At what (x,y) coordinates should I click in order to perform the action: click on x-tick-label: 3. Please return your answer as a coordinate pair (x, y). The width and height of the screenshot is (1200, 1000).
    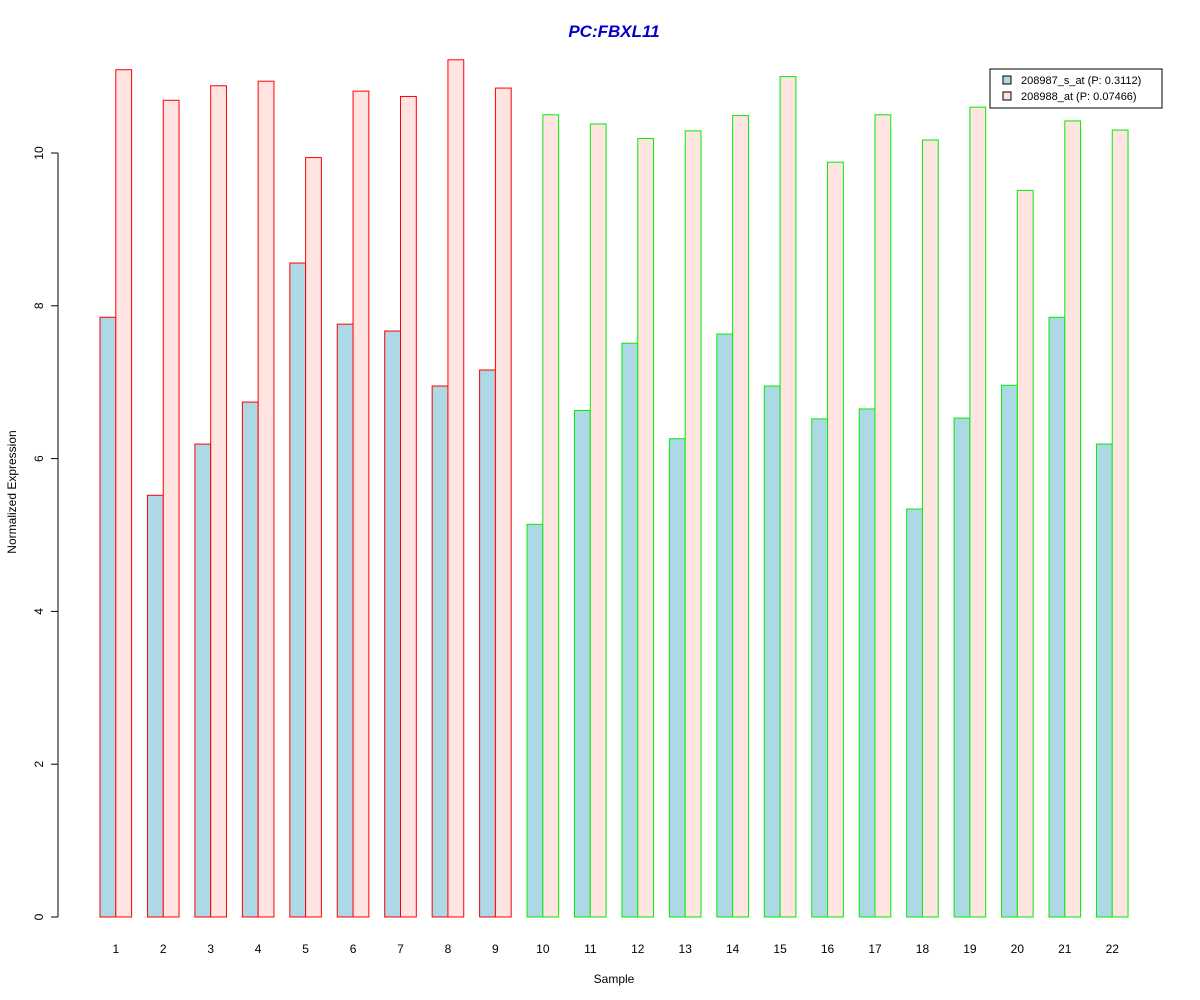
    Looking at the image, I should click on (210, 949).